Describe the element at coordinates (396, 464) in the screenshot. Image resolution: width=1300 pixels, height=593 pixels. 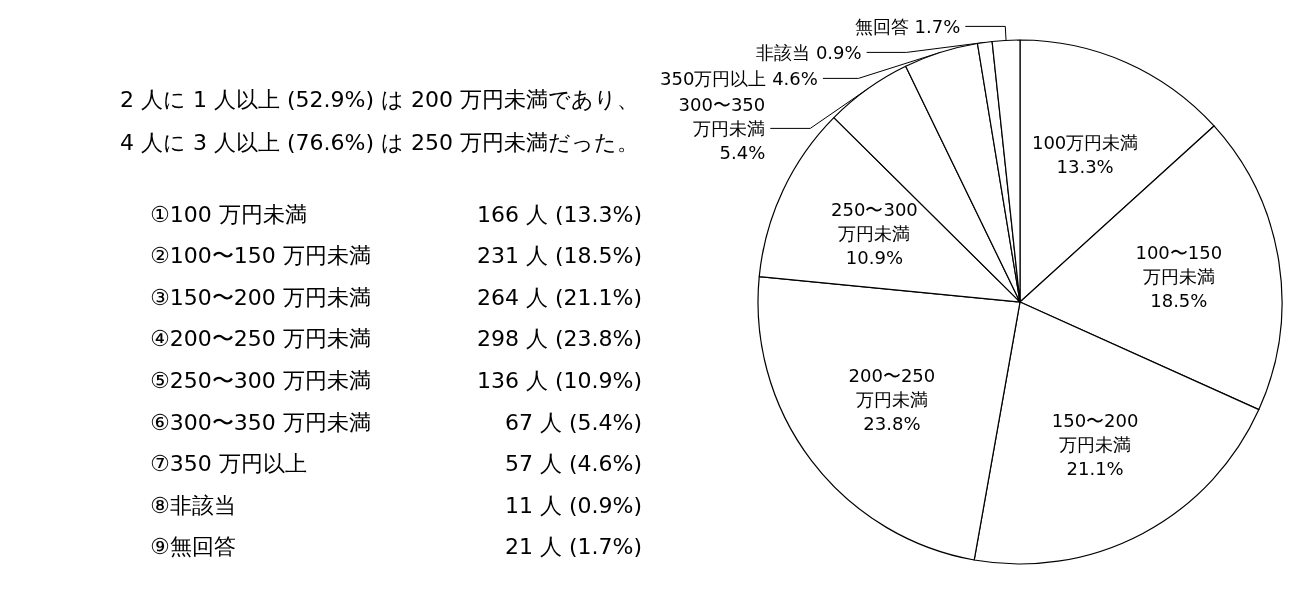
I see `text: ⑦350 万円以上 57 人 (4.6%)` at that location.